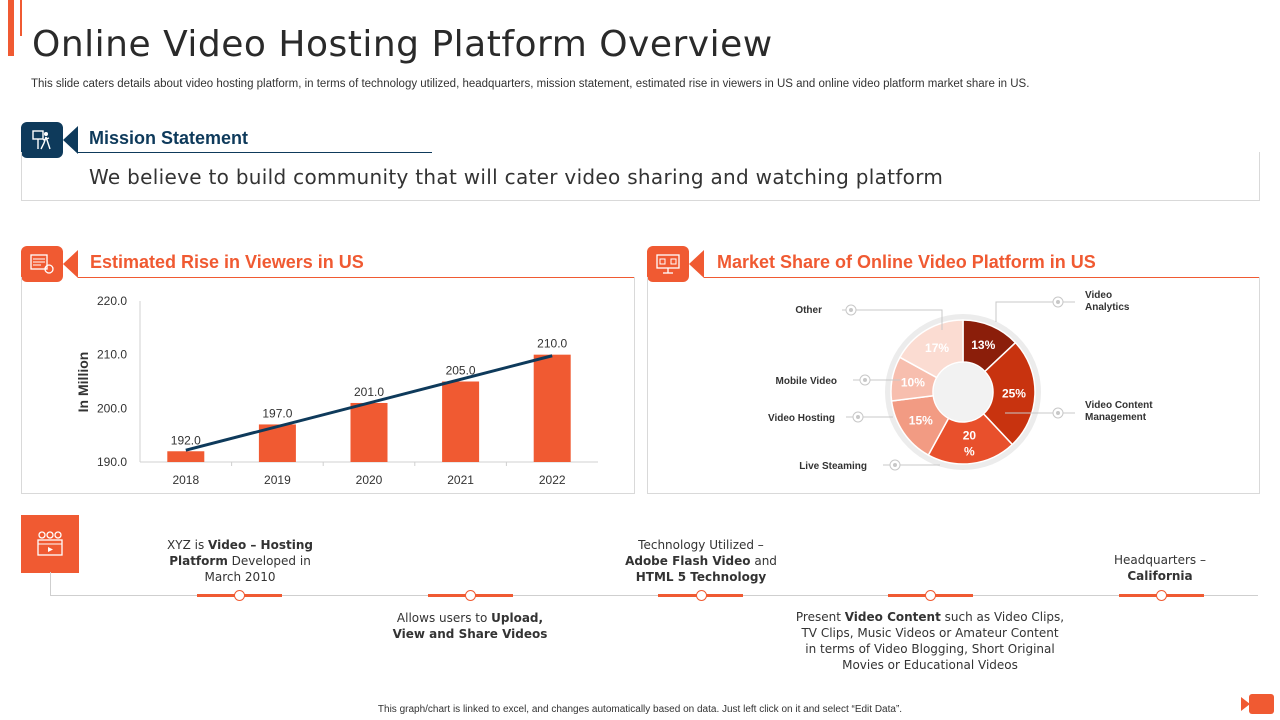 This screenshot has height=720, width=1280. What do you see at coordinates (83, 382) in the screenshot?
I see `y-axis-label: In Million` at bounding box center [83, 382].